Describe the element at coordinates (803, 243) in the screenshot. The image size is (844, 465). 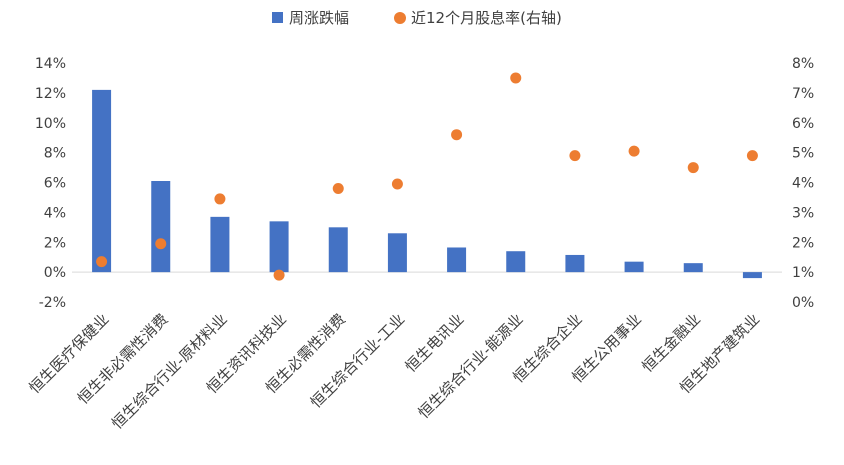
I see `y-right-tick-label: 2%` at that location.